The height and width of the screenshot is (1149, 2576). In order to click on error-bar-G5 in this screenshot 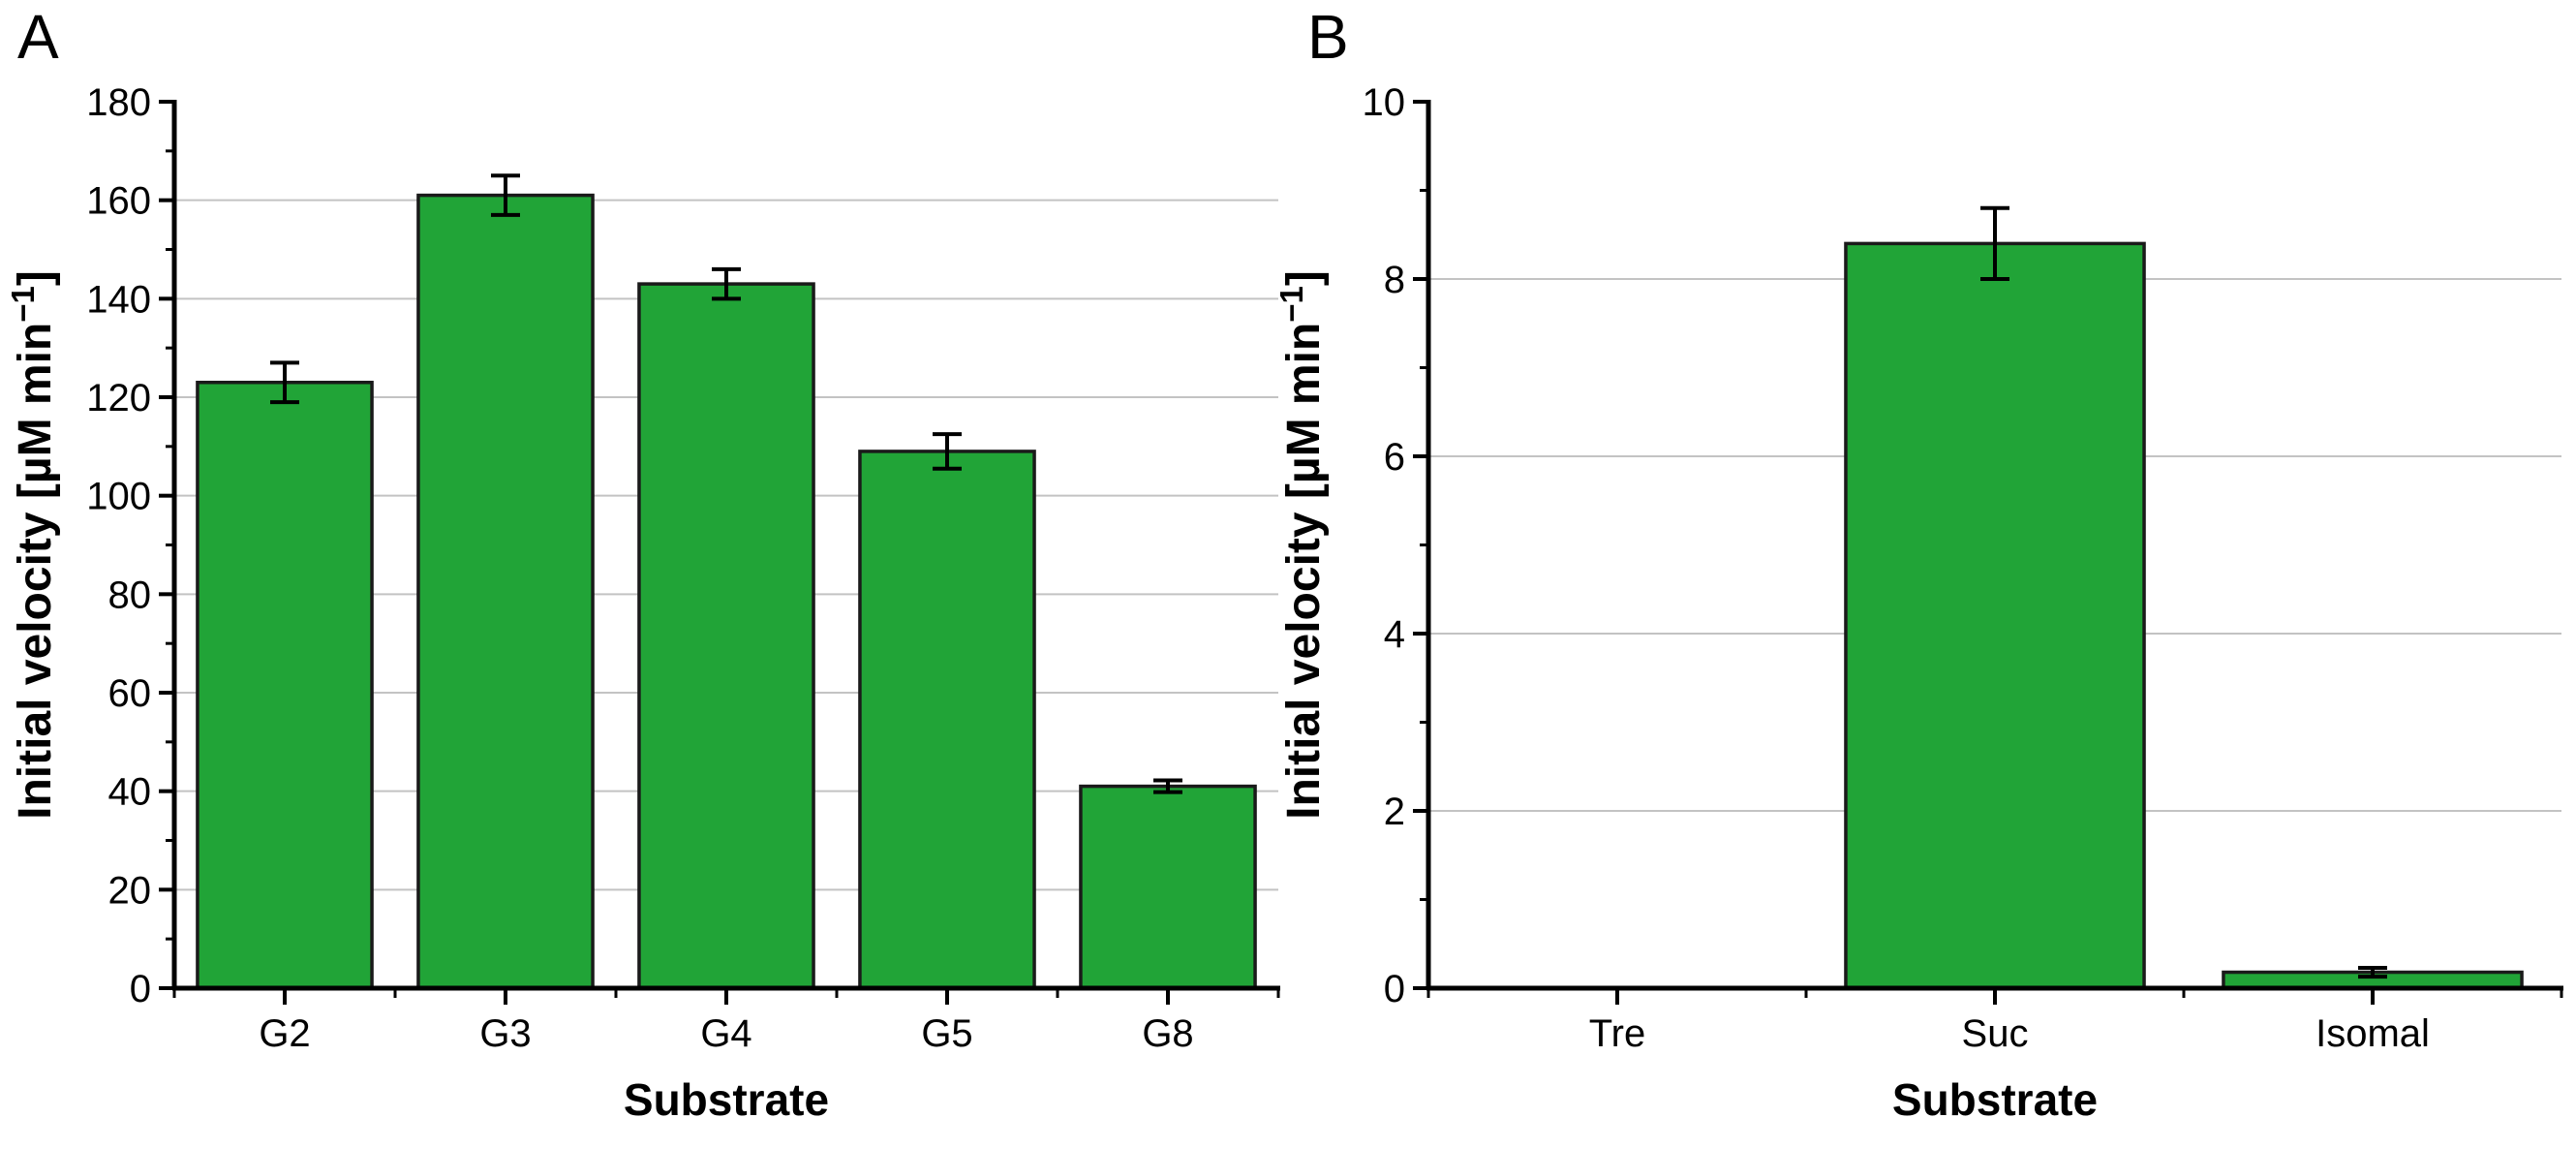, I will do `click(947, 451)`.